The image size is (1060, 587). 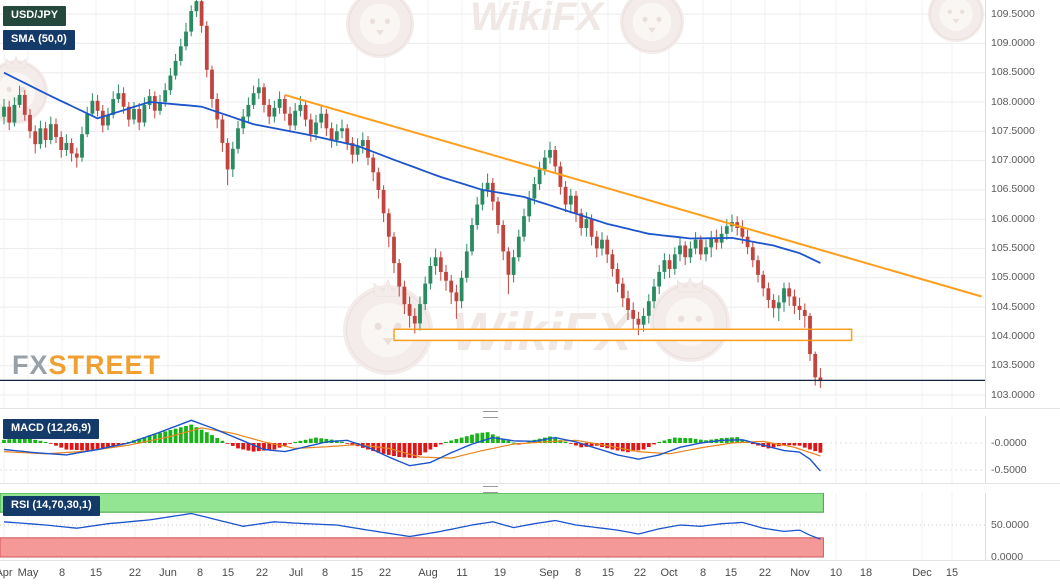 What do you see at coordinates (39, 40) in the screenshot?
I see `sma-indicator-badge: SMA (50,0)` at bounding box center [39, 40].